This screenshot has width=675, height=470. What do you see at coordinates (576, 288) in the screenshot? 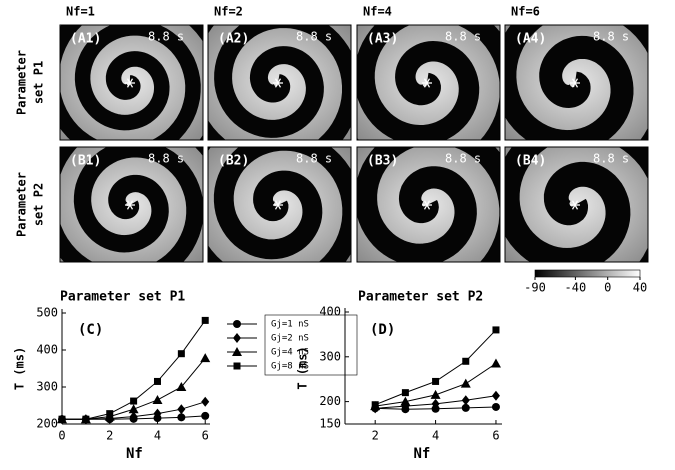
I see `colorbar-tick-label: -40` at bounding box center [576, 288].